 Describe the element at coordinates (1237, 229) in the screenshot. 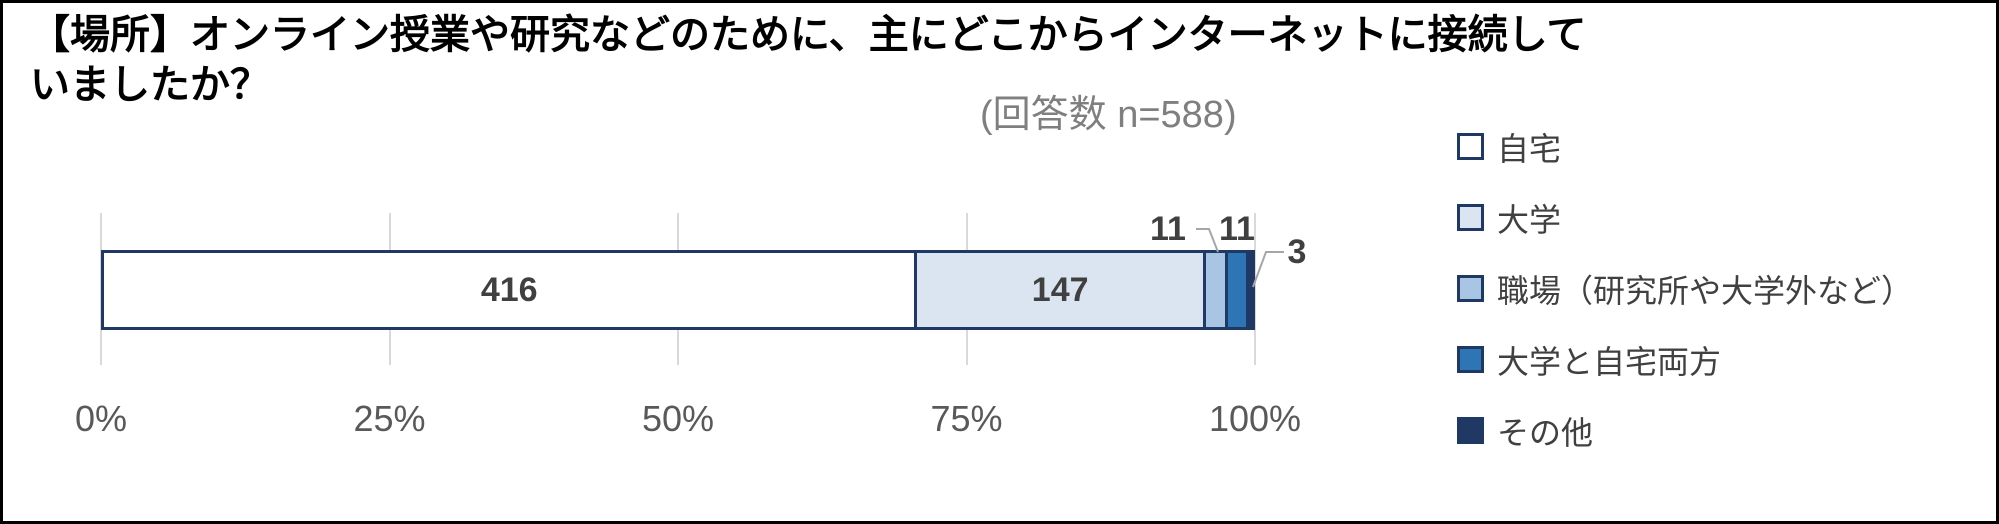

I see `bar-value-callout-university-and-home: 11` at that location.